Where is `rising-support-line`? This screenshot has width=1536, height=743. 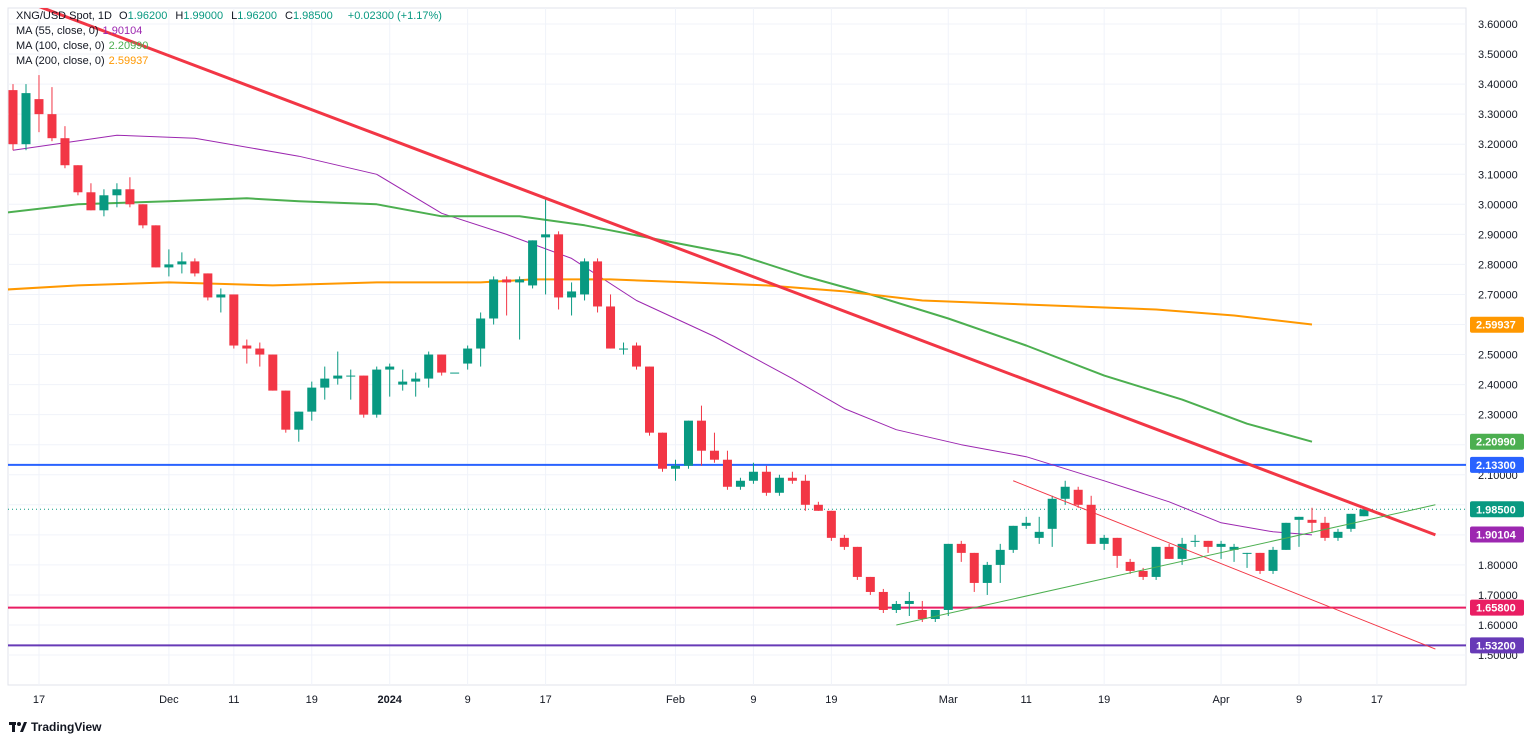 rising-support-line is located at coordinates (1166, 565).